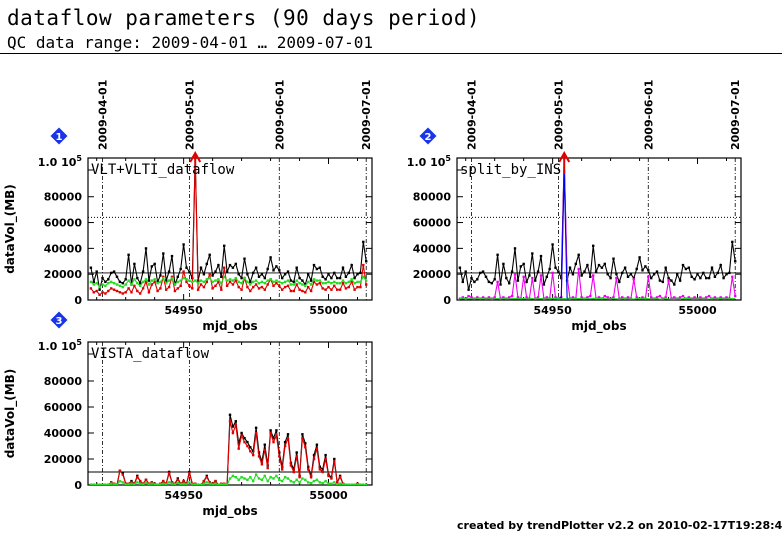  What do you see at coordinates (60, 345) in the screenshot?
I see `y-tick-label-max: 1.0 105` at bounding box center [60, 345].